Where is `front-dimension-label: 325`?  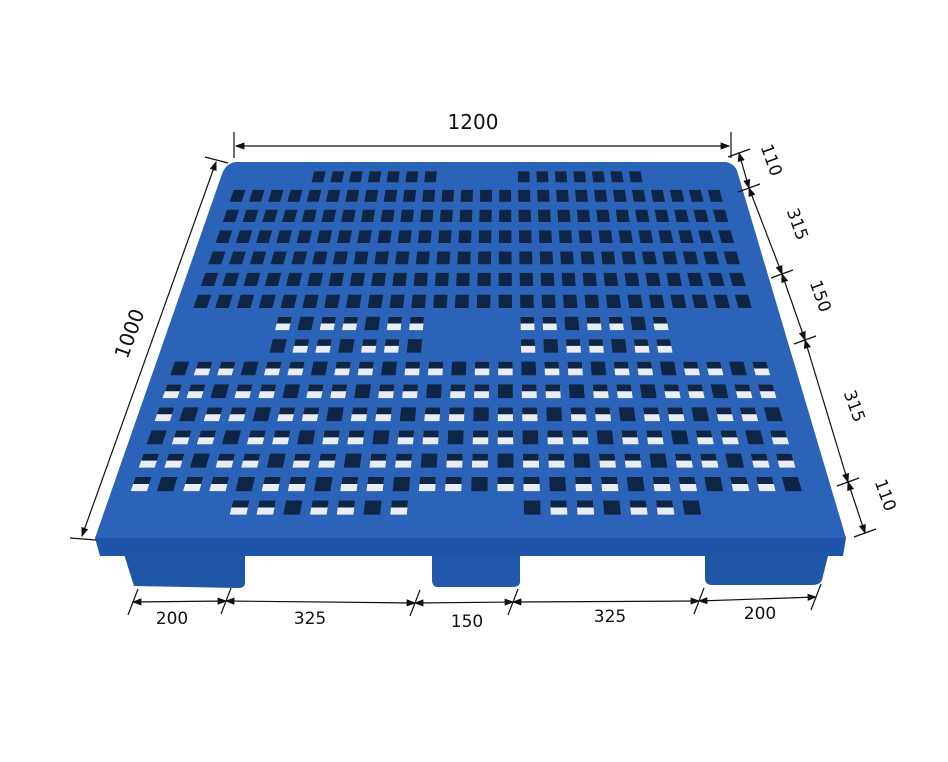
front-dimension-label: 325 is located at coordinates (610, 617).